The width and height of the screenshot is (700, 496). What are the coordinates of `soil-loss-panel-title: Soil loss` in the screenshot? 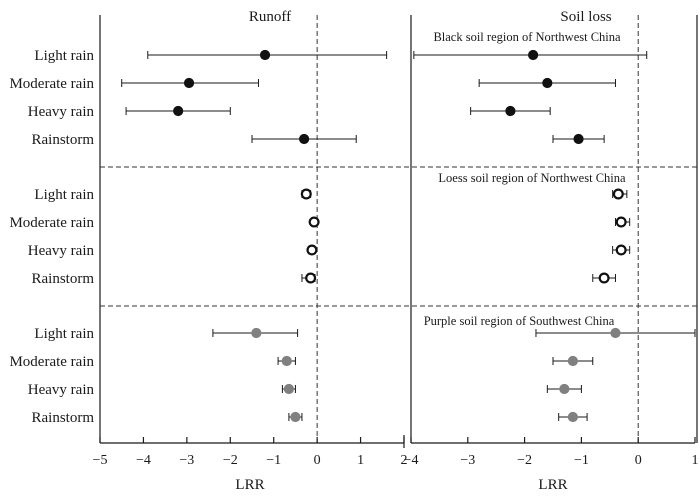 It's located at (585, 17).